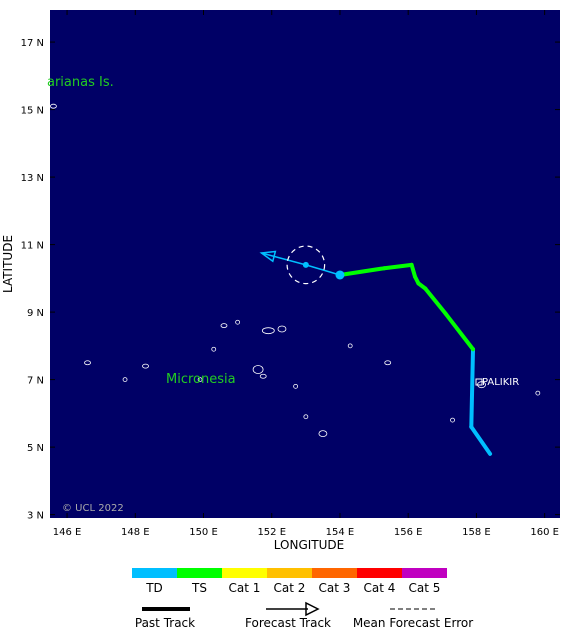 The image size is (580, 638). I want to click on x-tick-label: 160 E, so click(544, 532).